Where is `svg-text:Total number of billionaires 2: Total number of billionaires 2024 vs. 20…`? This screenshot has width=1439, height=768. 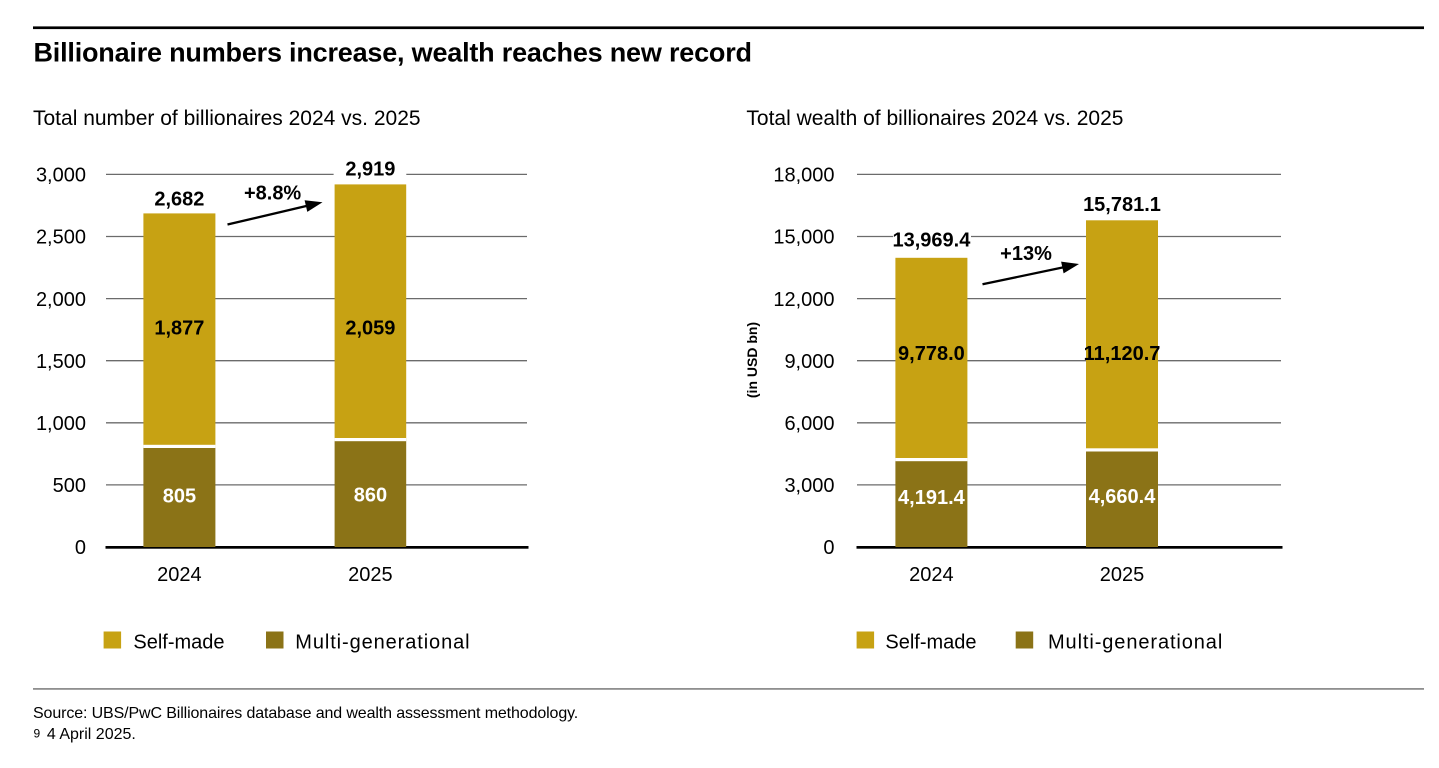 svg-text:Total number of billionaires 2: Total number of billionaires 2024 vs. 20… is located at coordinates (227, 118).